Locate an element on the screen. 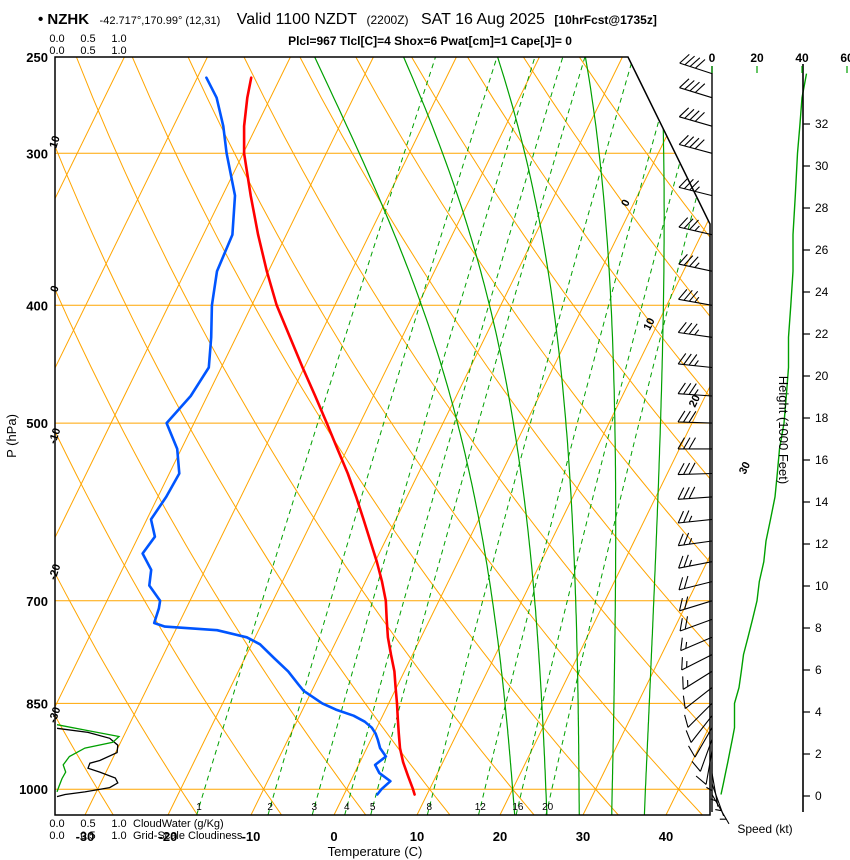 Image resolution: width=850 pixels, height=860 pixels. mixing-ratio-label: 8 is located at coordinates (430, 807).